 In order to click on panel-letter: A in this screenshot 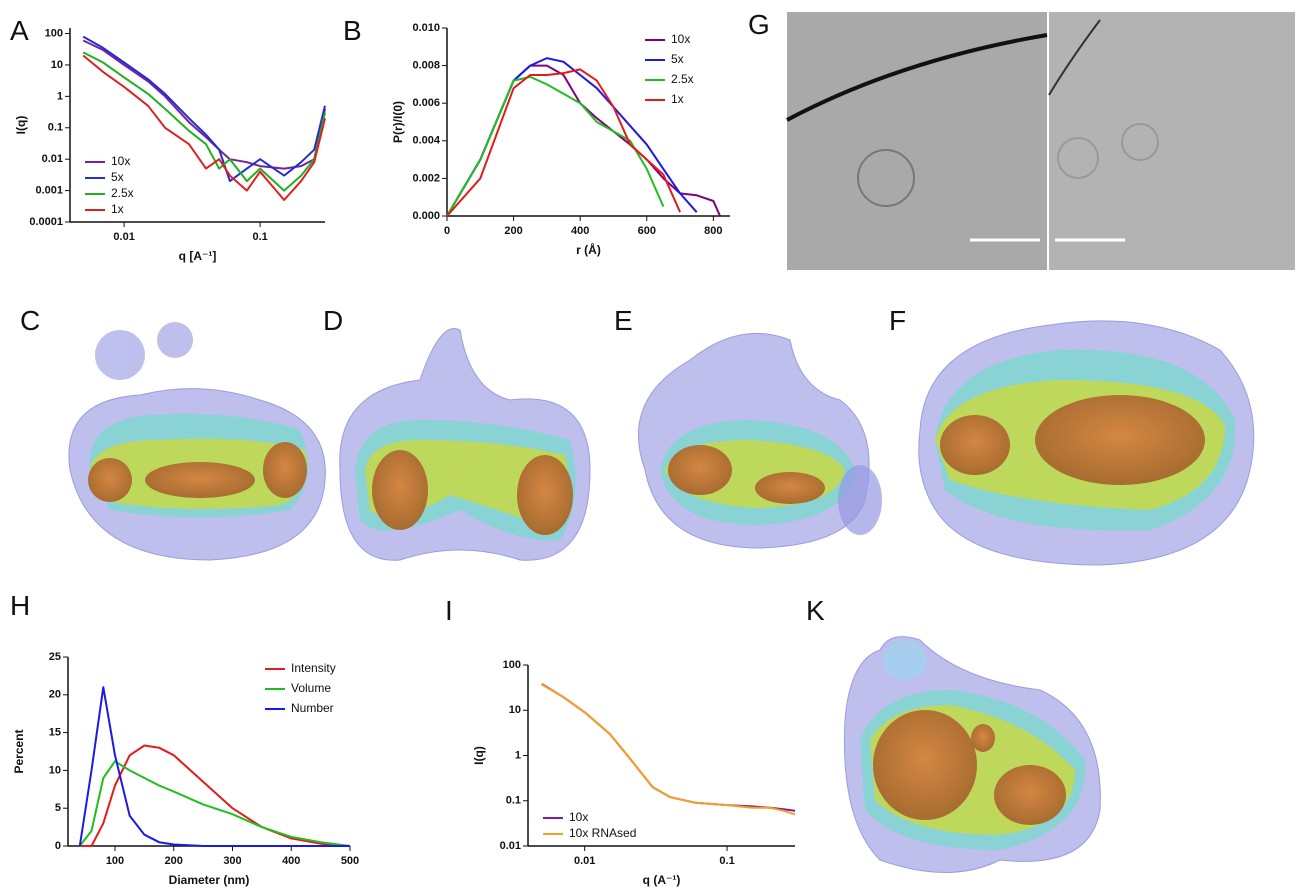, I will do `click(19, 30)`.